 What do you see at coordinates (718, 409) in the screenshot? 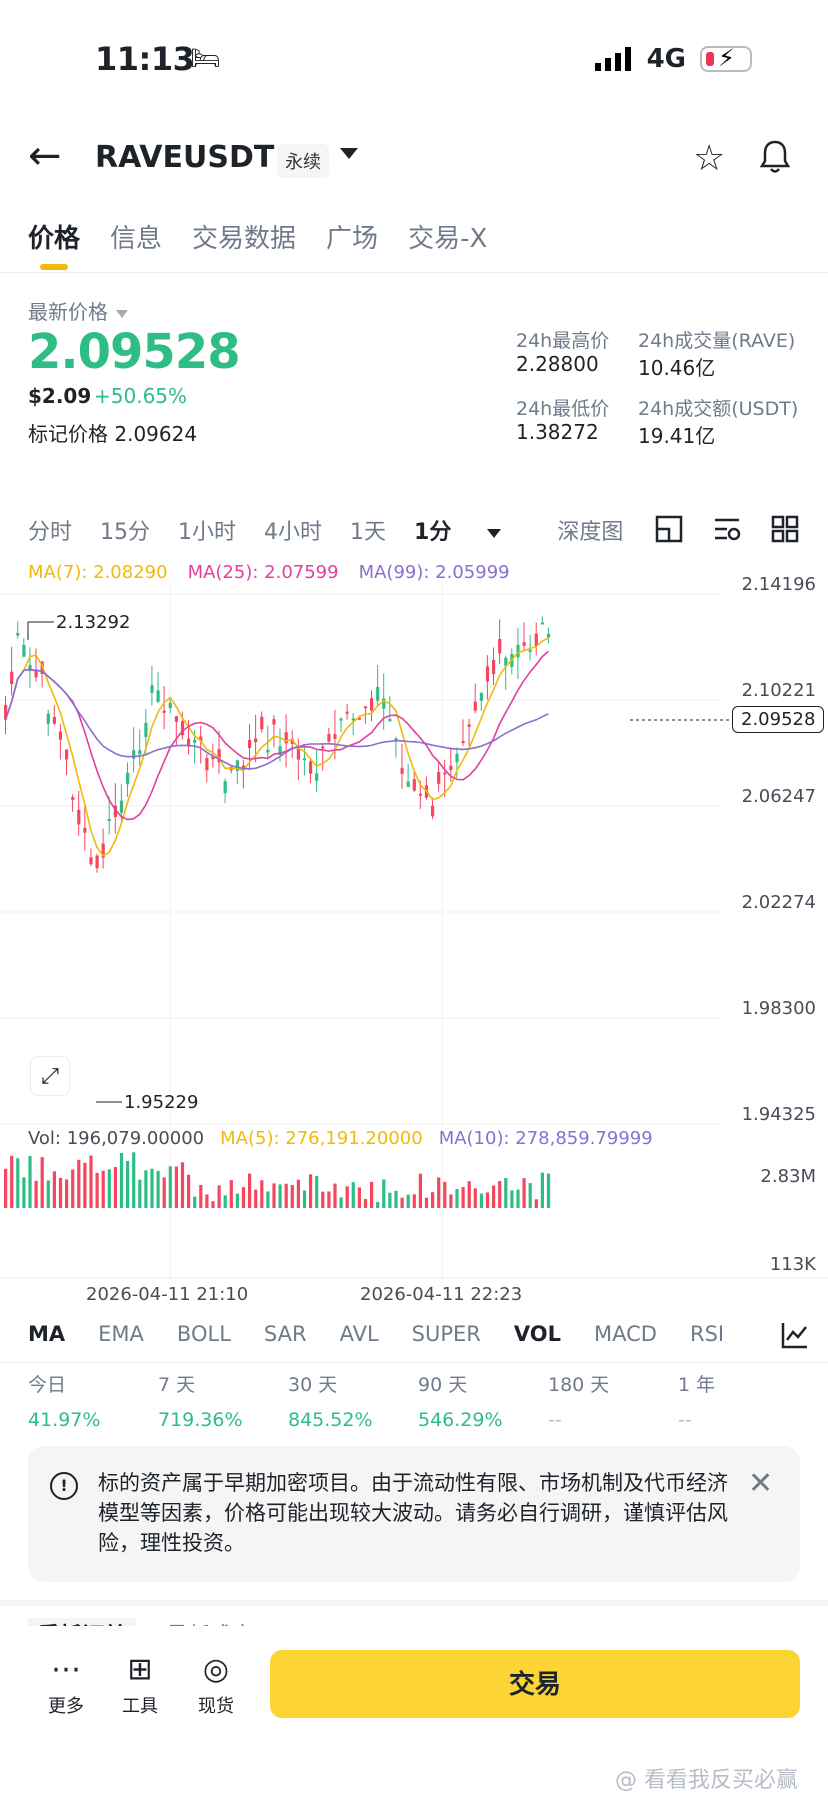
I see `turnover-24h-label: 24h成交额(USDT)` at bounding box center [718, 409].